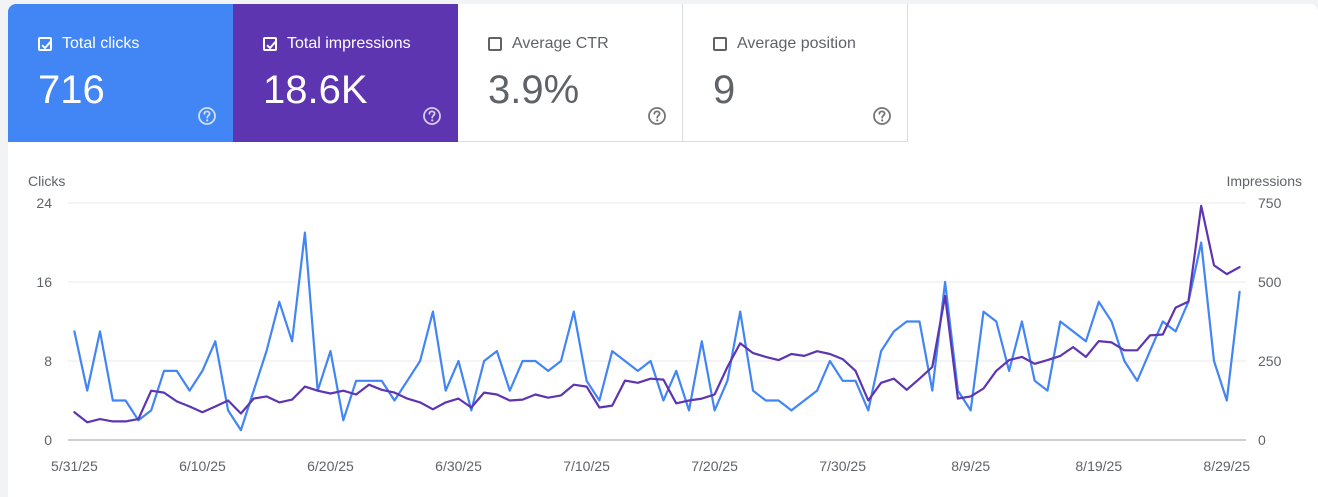 The height and width of the screenshot is (497, 1318). Describe the element at coordinates (560, 43) in the screenshot. I see `metric-label: Average CTR` at that location.